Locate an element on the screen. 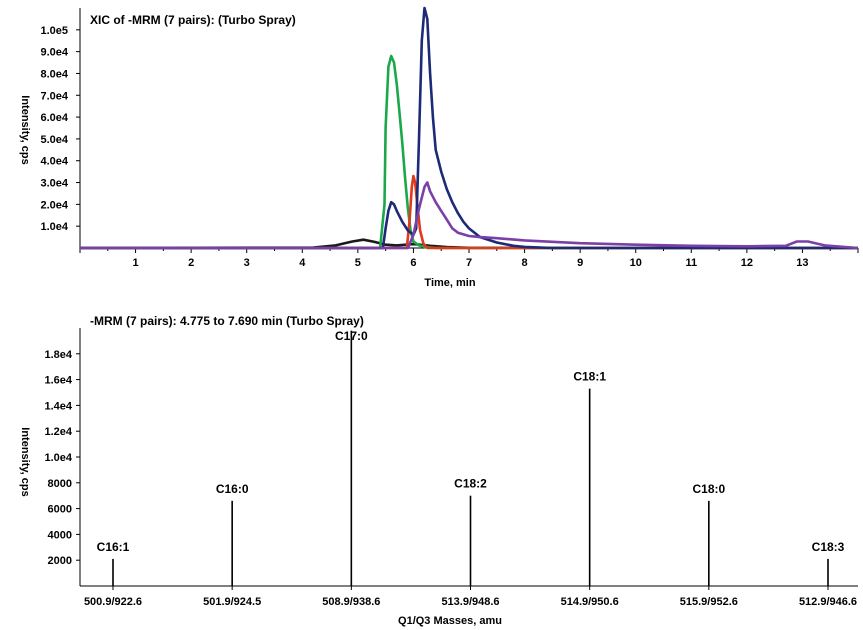 This screenshot has height=630, width=863. y-tick-label: 9.0e4 is located at coordinates (54, 53).